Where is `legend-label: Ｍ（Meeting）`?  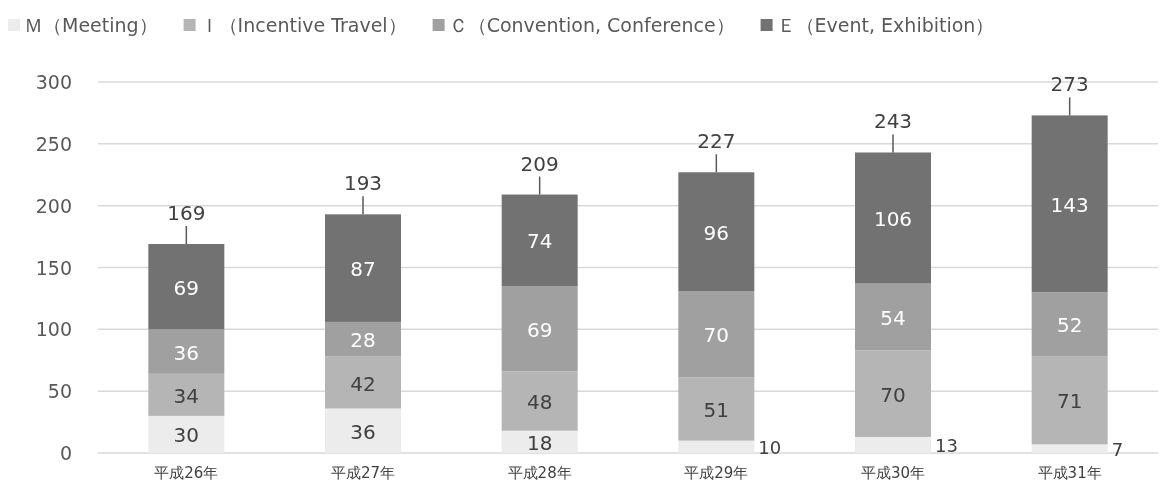 legend-label: Ｍ（Meeting） is located at coordinates (91, 25).